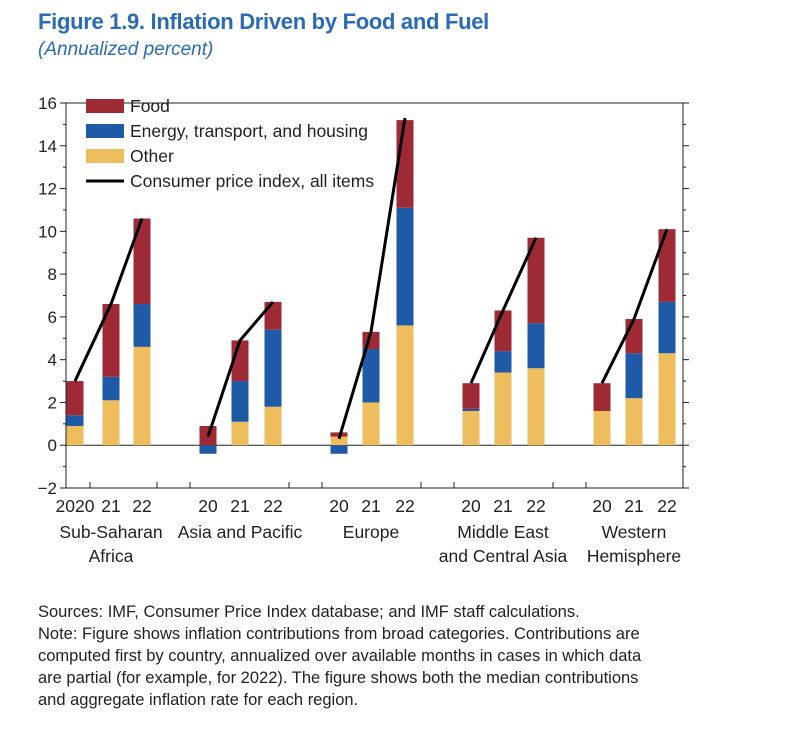  What do you see at coordinates (52, 274) in the screenshot?
I see `y-tick-label: 8` at bounding box center [52, 274].